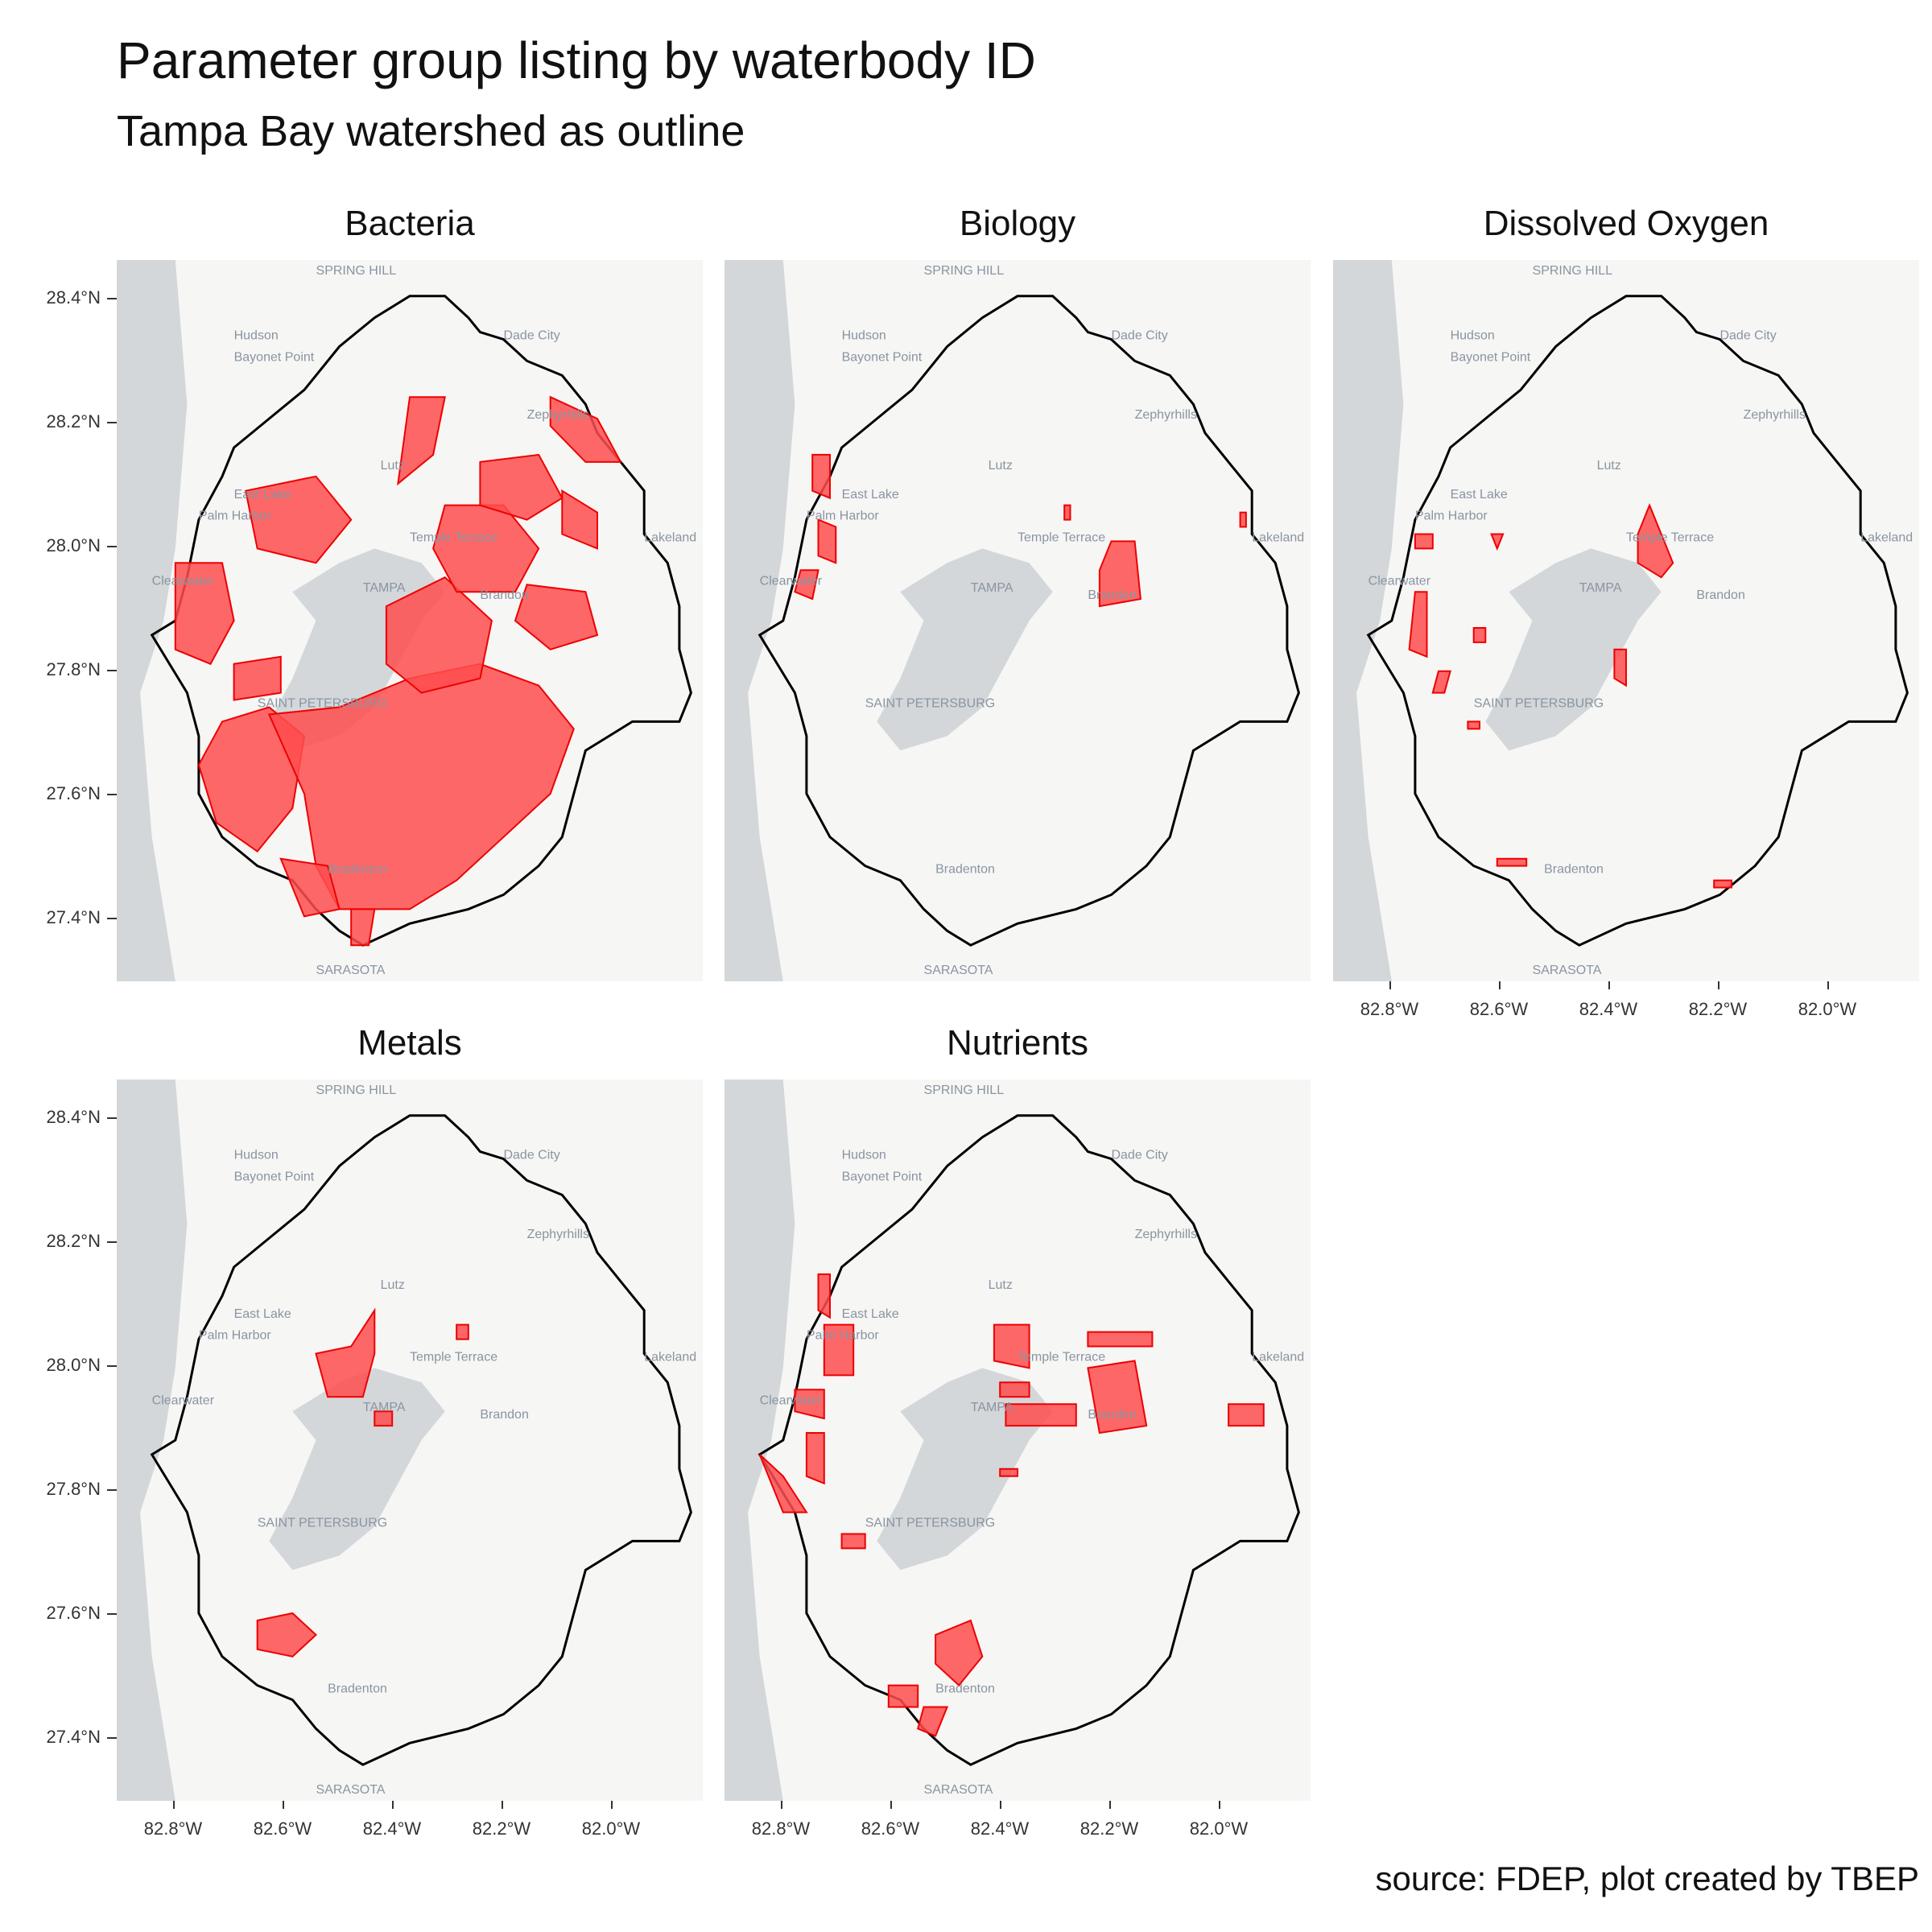 This screenshot has height=1932, width=1932. What do you see at coordinates (864, 336) in the screenshot?
I see `basemap-label: Hudson` at bounding box center [864, 336].